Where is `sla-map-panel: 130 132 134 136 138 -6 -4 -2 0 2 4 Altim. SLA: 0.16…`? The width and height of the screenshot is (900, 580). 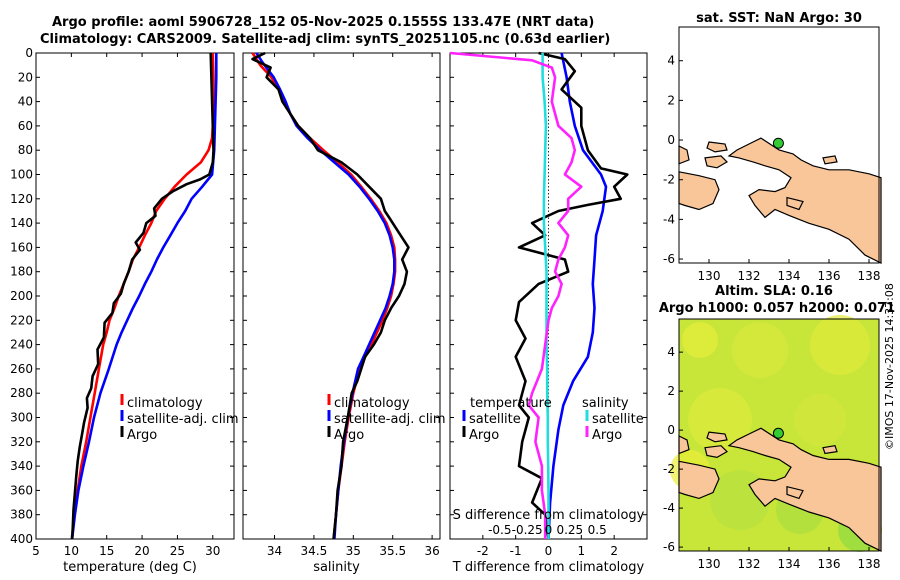 sla-map-panel: 130 132 134 136 138 -6 -4 -2 0 2 4 Altim. SLA: 0.16… is located at coordinates (777, 427).